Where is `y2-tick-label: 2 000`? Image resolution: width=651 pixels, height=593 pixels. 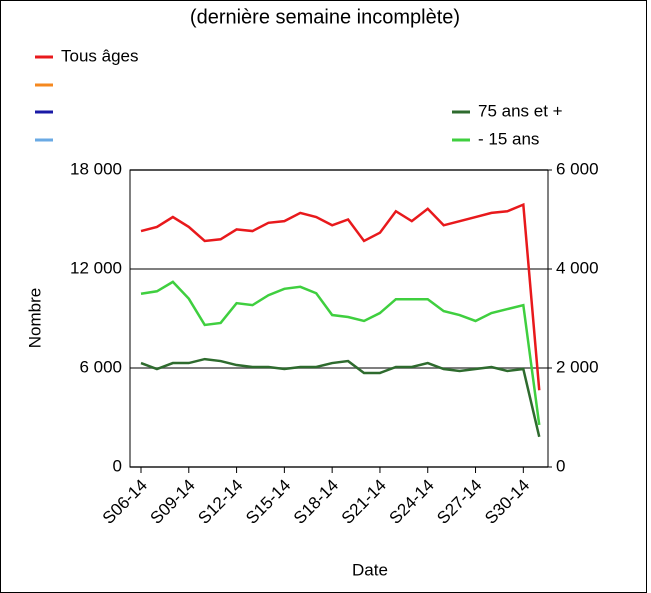
y2-tick-label: 2 000 is located at coordinates (577, 366).